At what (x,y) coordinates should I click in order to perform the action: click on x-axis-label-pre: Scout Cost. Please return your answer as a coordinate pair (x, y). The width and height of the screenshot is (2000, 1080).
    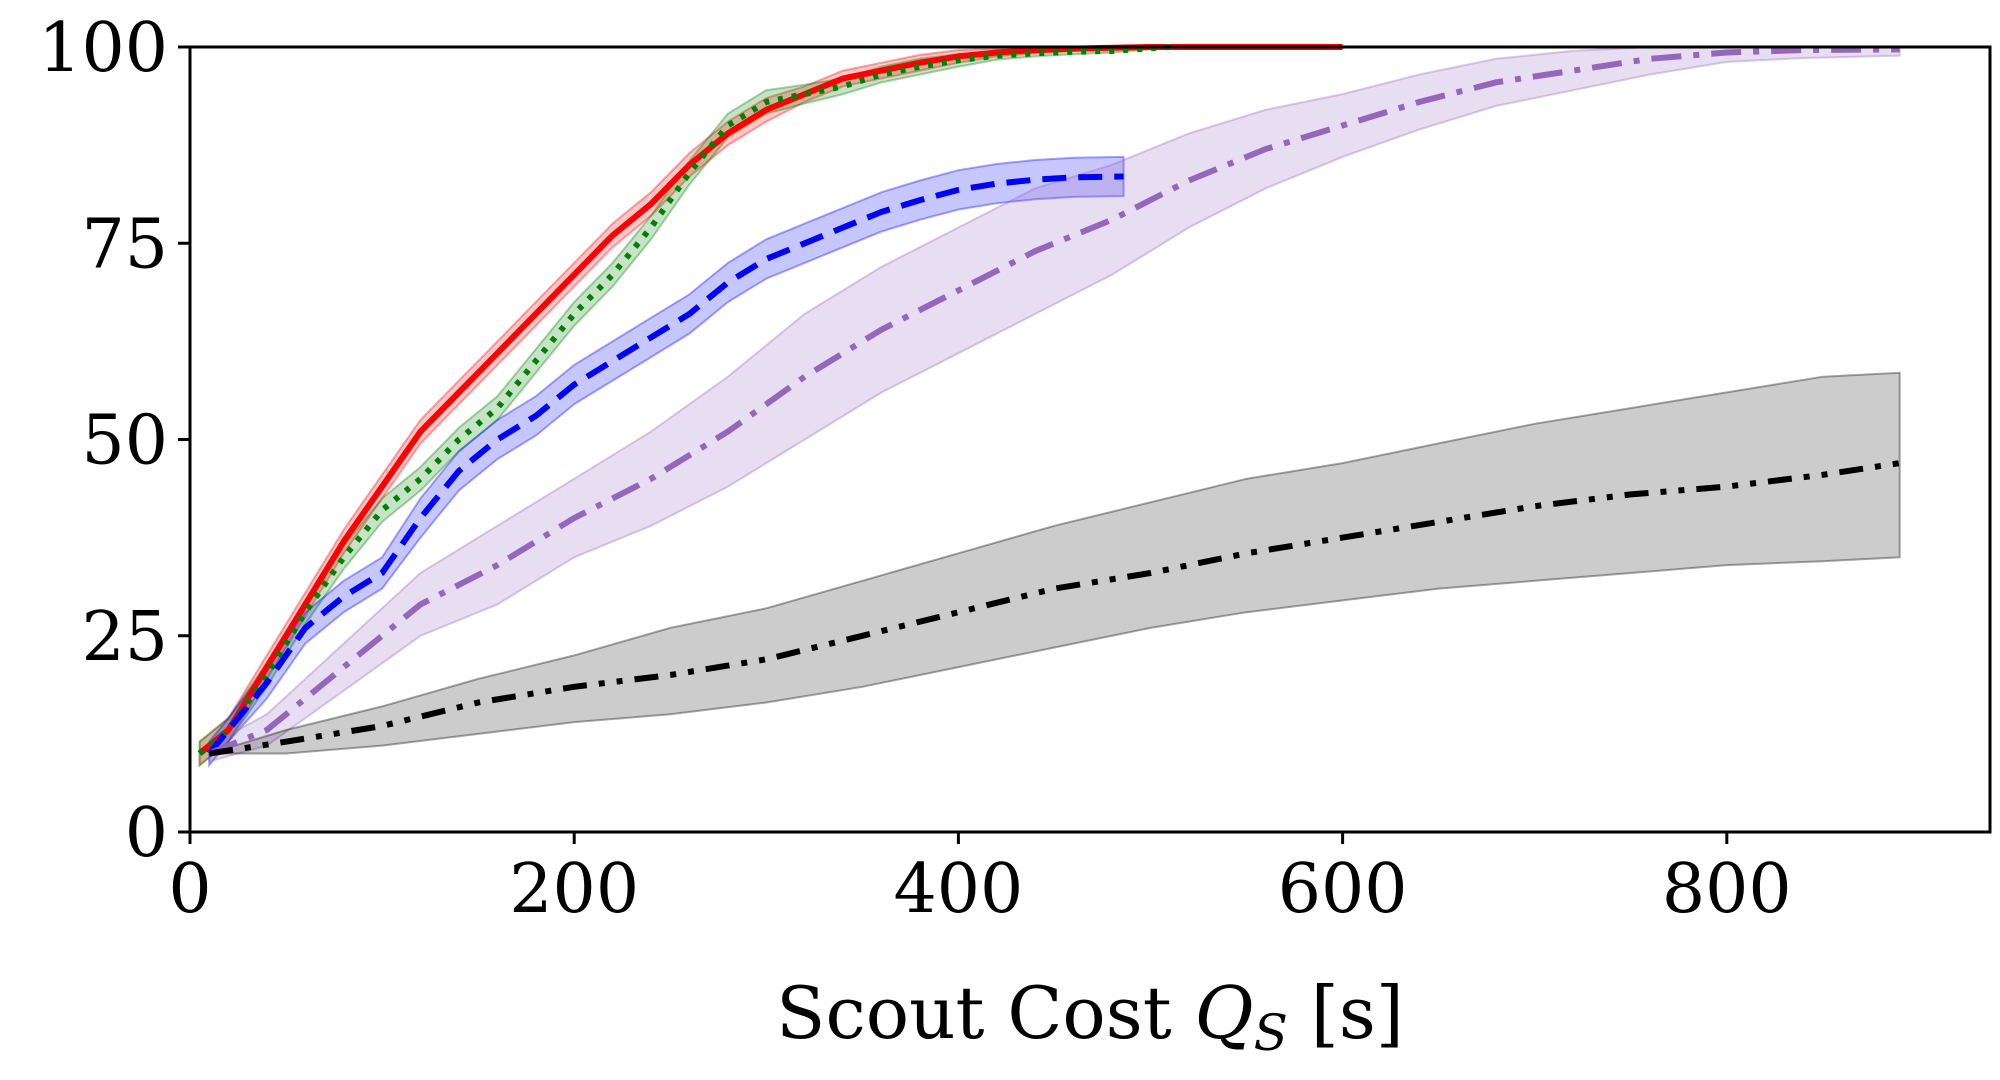
    Looking at the image, I should click on (985, 1013).